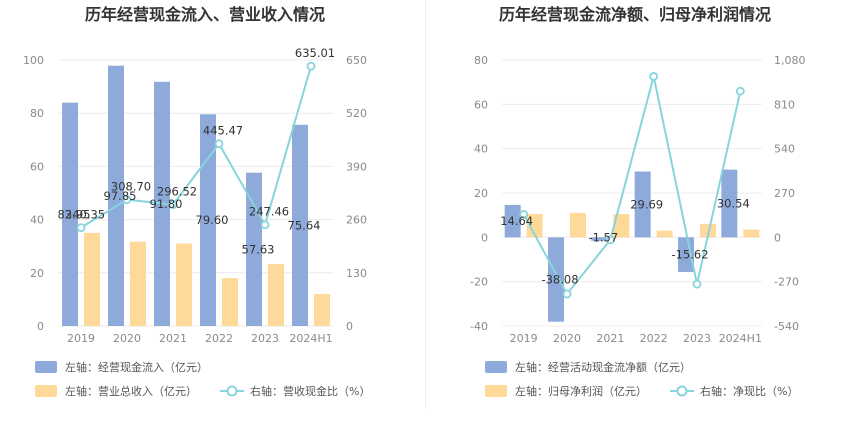 The height and width of the screenshot is (437, 850). Describe the element at coordinates (212, 220) in the screenshot. I see `c0-bar-label-3: 79.60` at that location.